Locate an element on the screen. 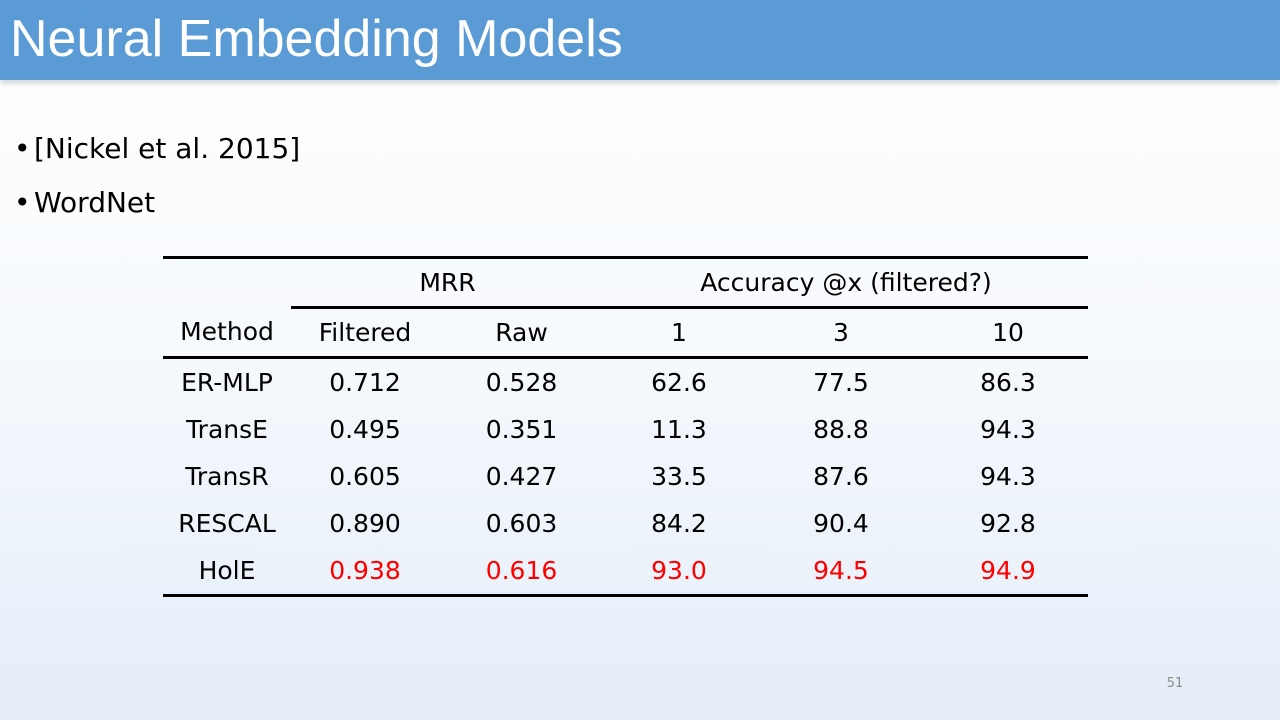 This screenshot has width=1280, height=720. slide-number: 51 is located at coordinates (1175, 683).